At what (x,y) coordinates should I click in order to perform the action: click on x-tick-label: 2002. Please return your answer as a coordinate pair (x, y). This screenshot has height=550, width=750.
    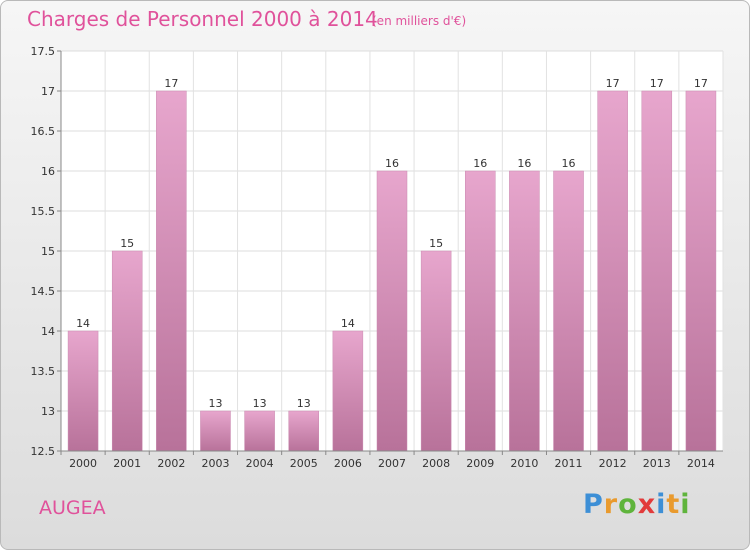
    Looking at the image, I should click on (171, 463).